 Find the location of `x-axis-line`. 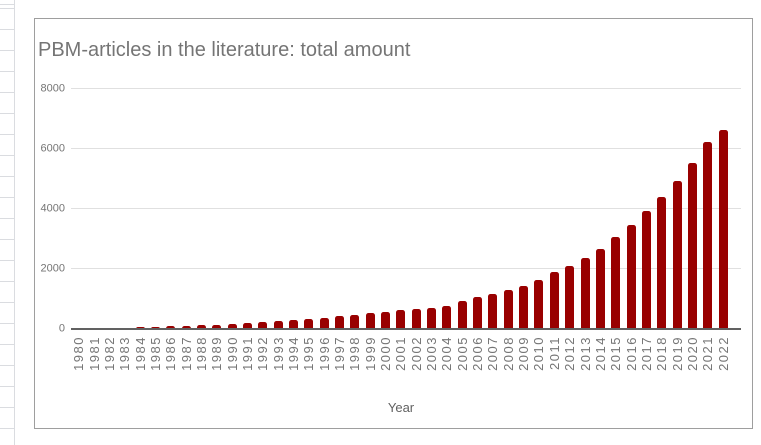

x-axis-line is located at coordinates (406, 329).